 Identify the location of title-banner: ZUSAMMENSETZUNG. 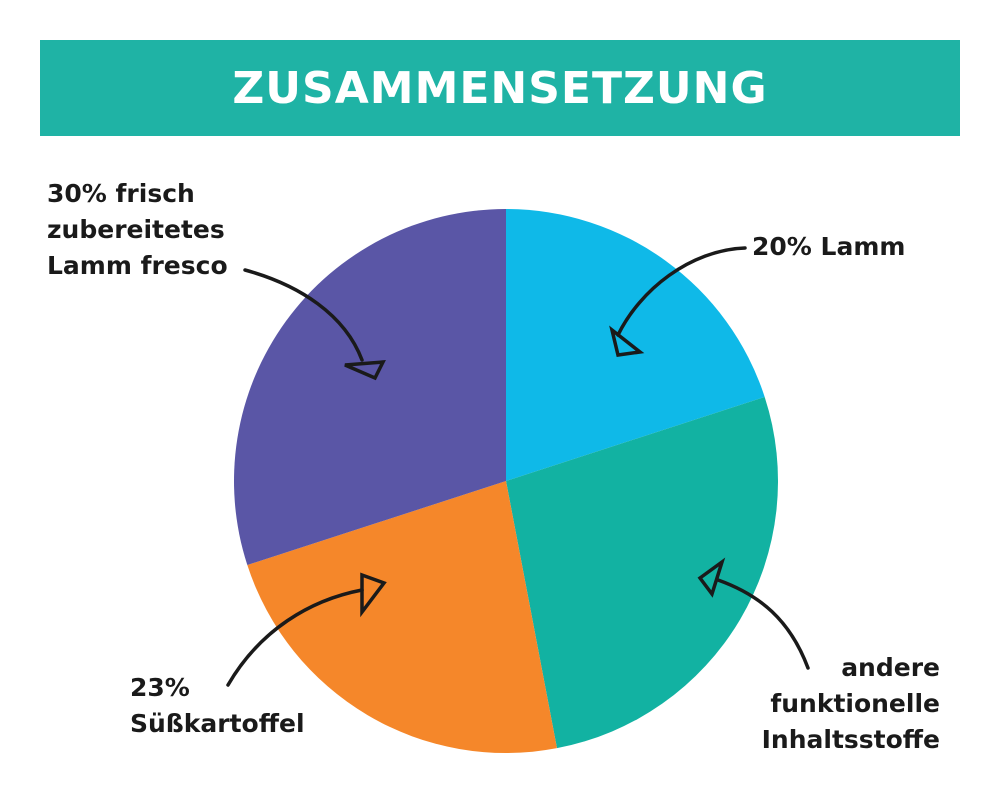
(500, 88).